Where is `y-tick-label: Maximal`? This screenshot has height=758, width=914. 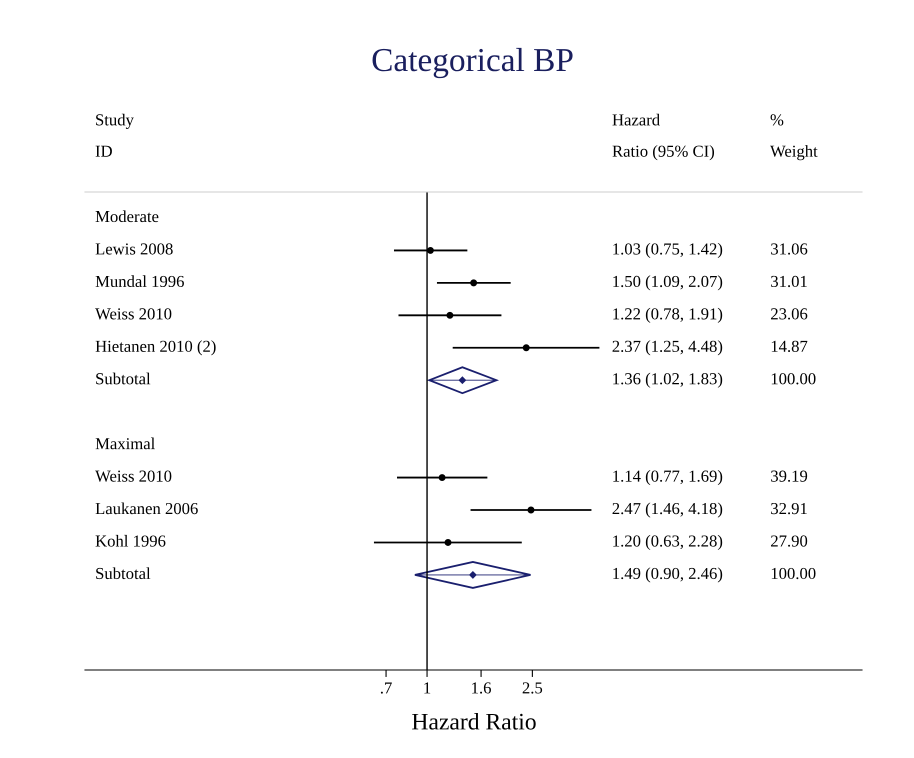
y-tick-label: Maximal is located at coordinates (125, 444).